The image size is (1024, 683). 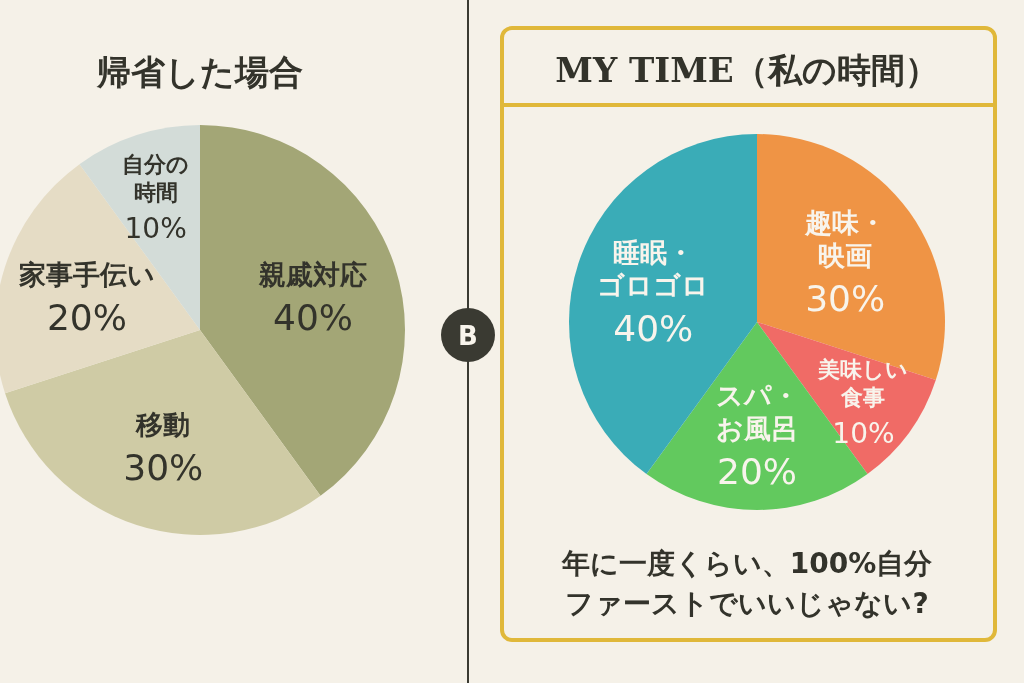 What do you see at coordinates (747, 70) in the screenshot?
I see `chart-title: MY TIME（私の時間）` at bounding box center [747, 70].